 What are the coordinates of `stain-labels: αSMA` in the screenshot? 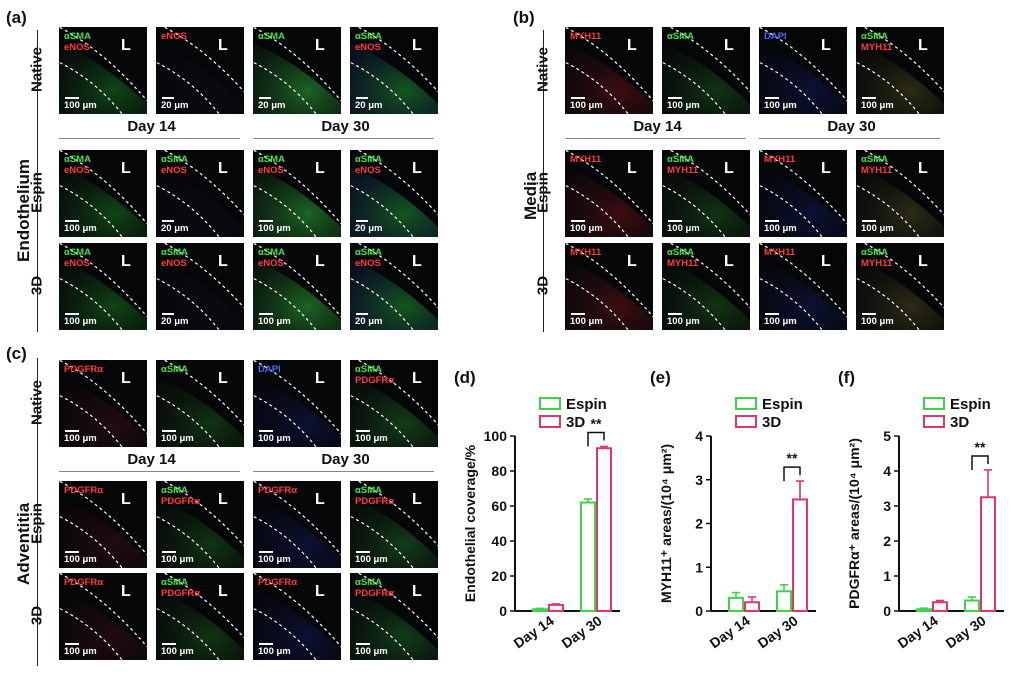 It's located at (680, 36).